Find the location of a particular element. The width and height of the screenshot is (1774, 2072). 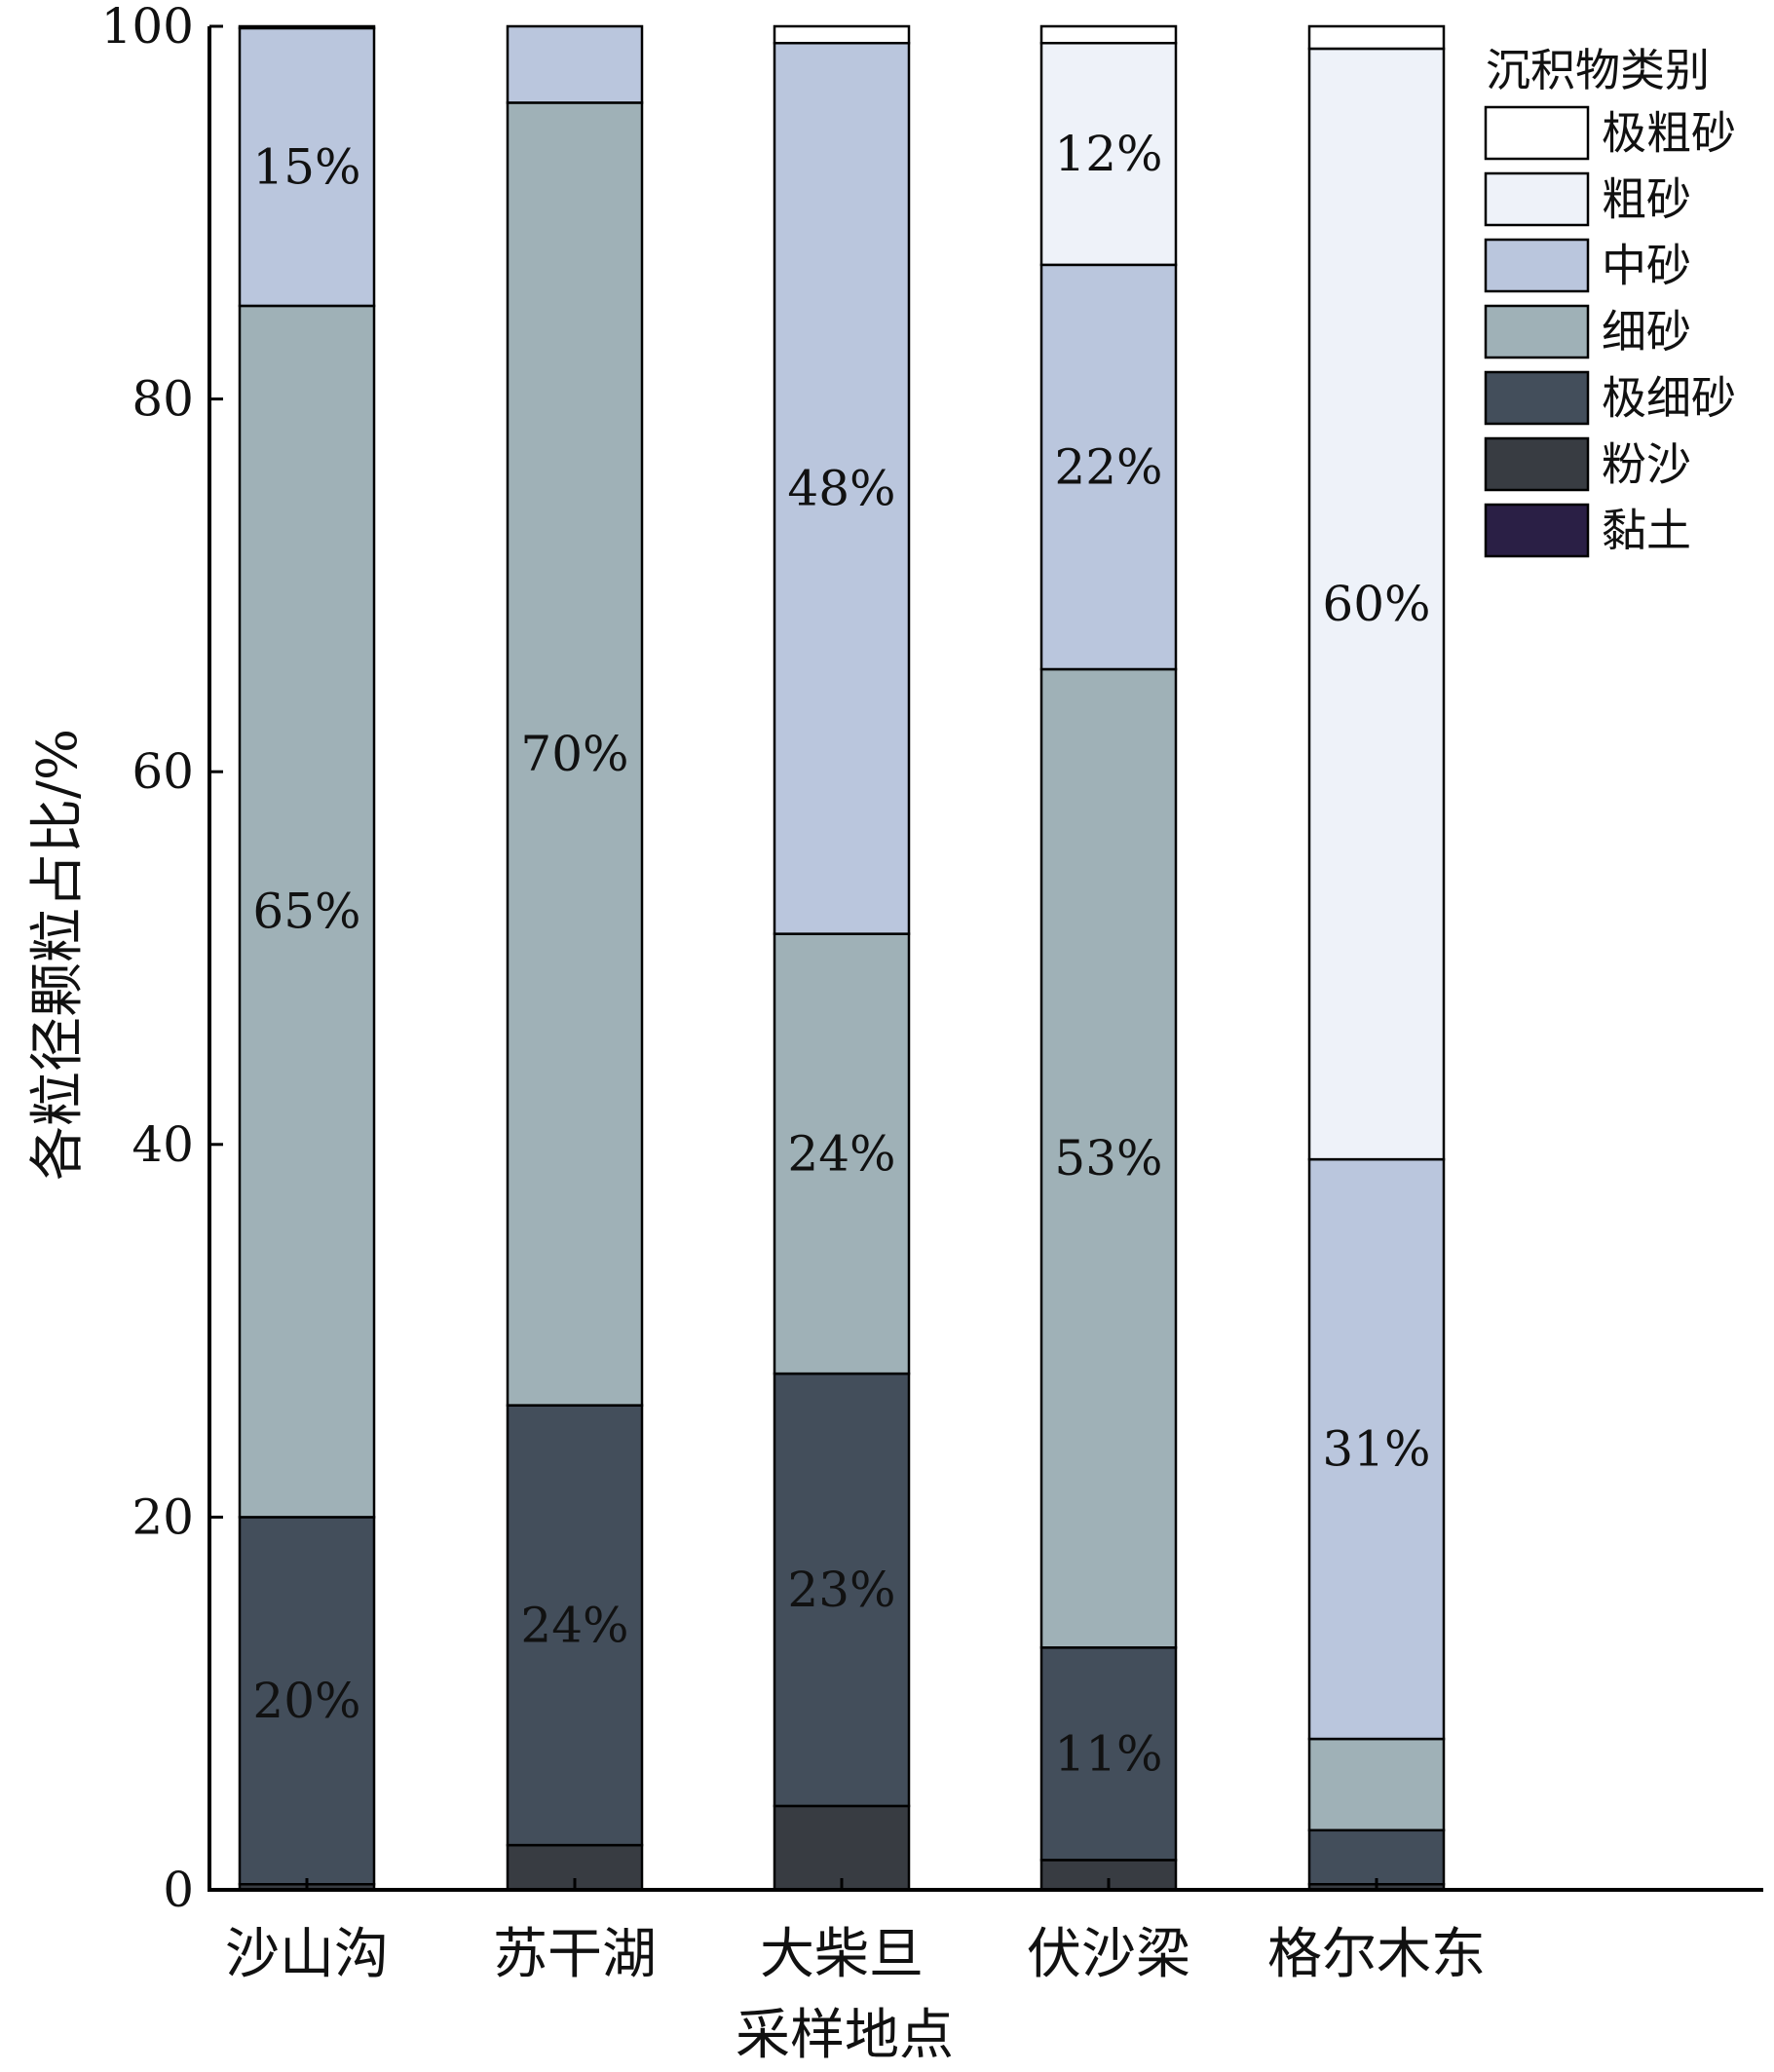

y-tick-label-1: 20 is located at coordinates (163, 1517).